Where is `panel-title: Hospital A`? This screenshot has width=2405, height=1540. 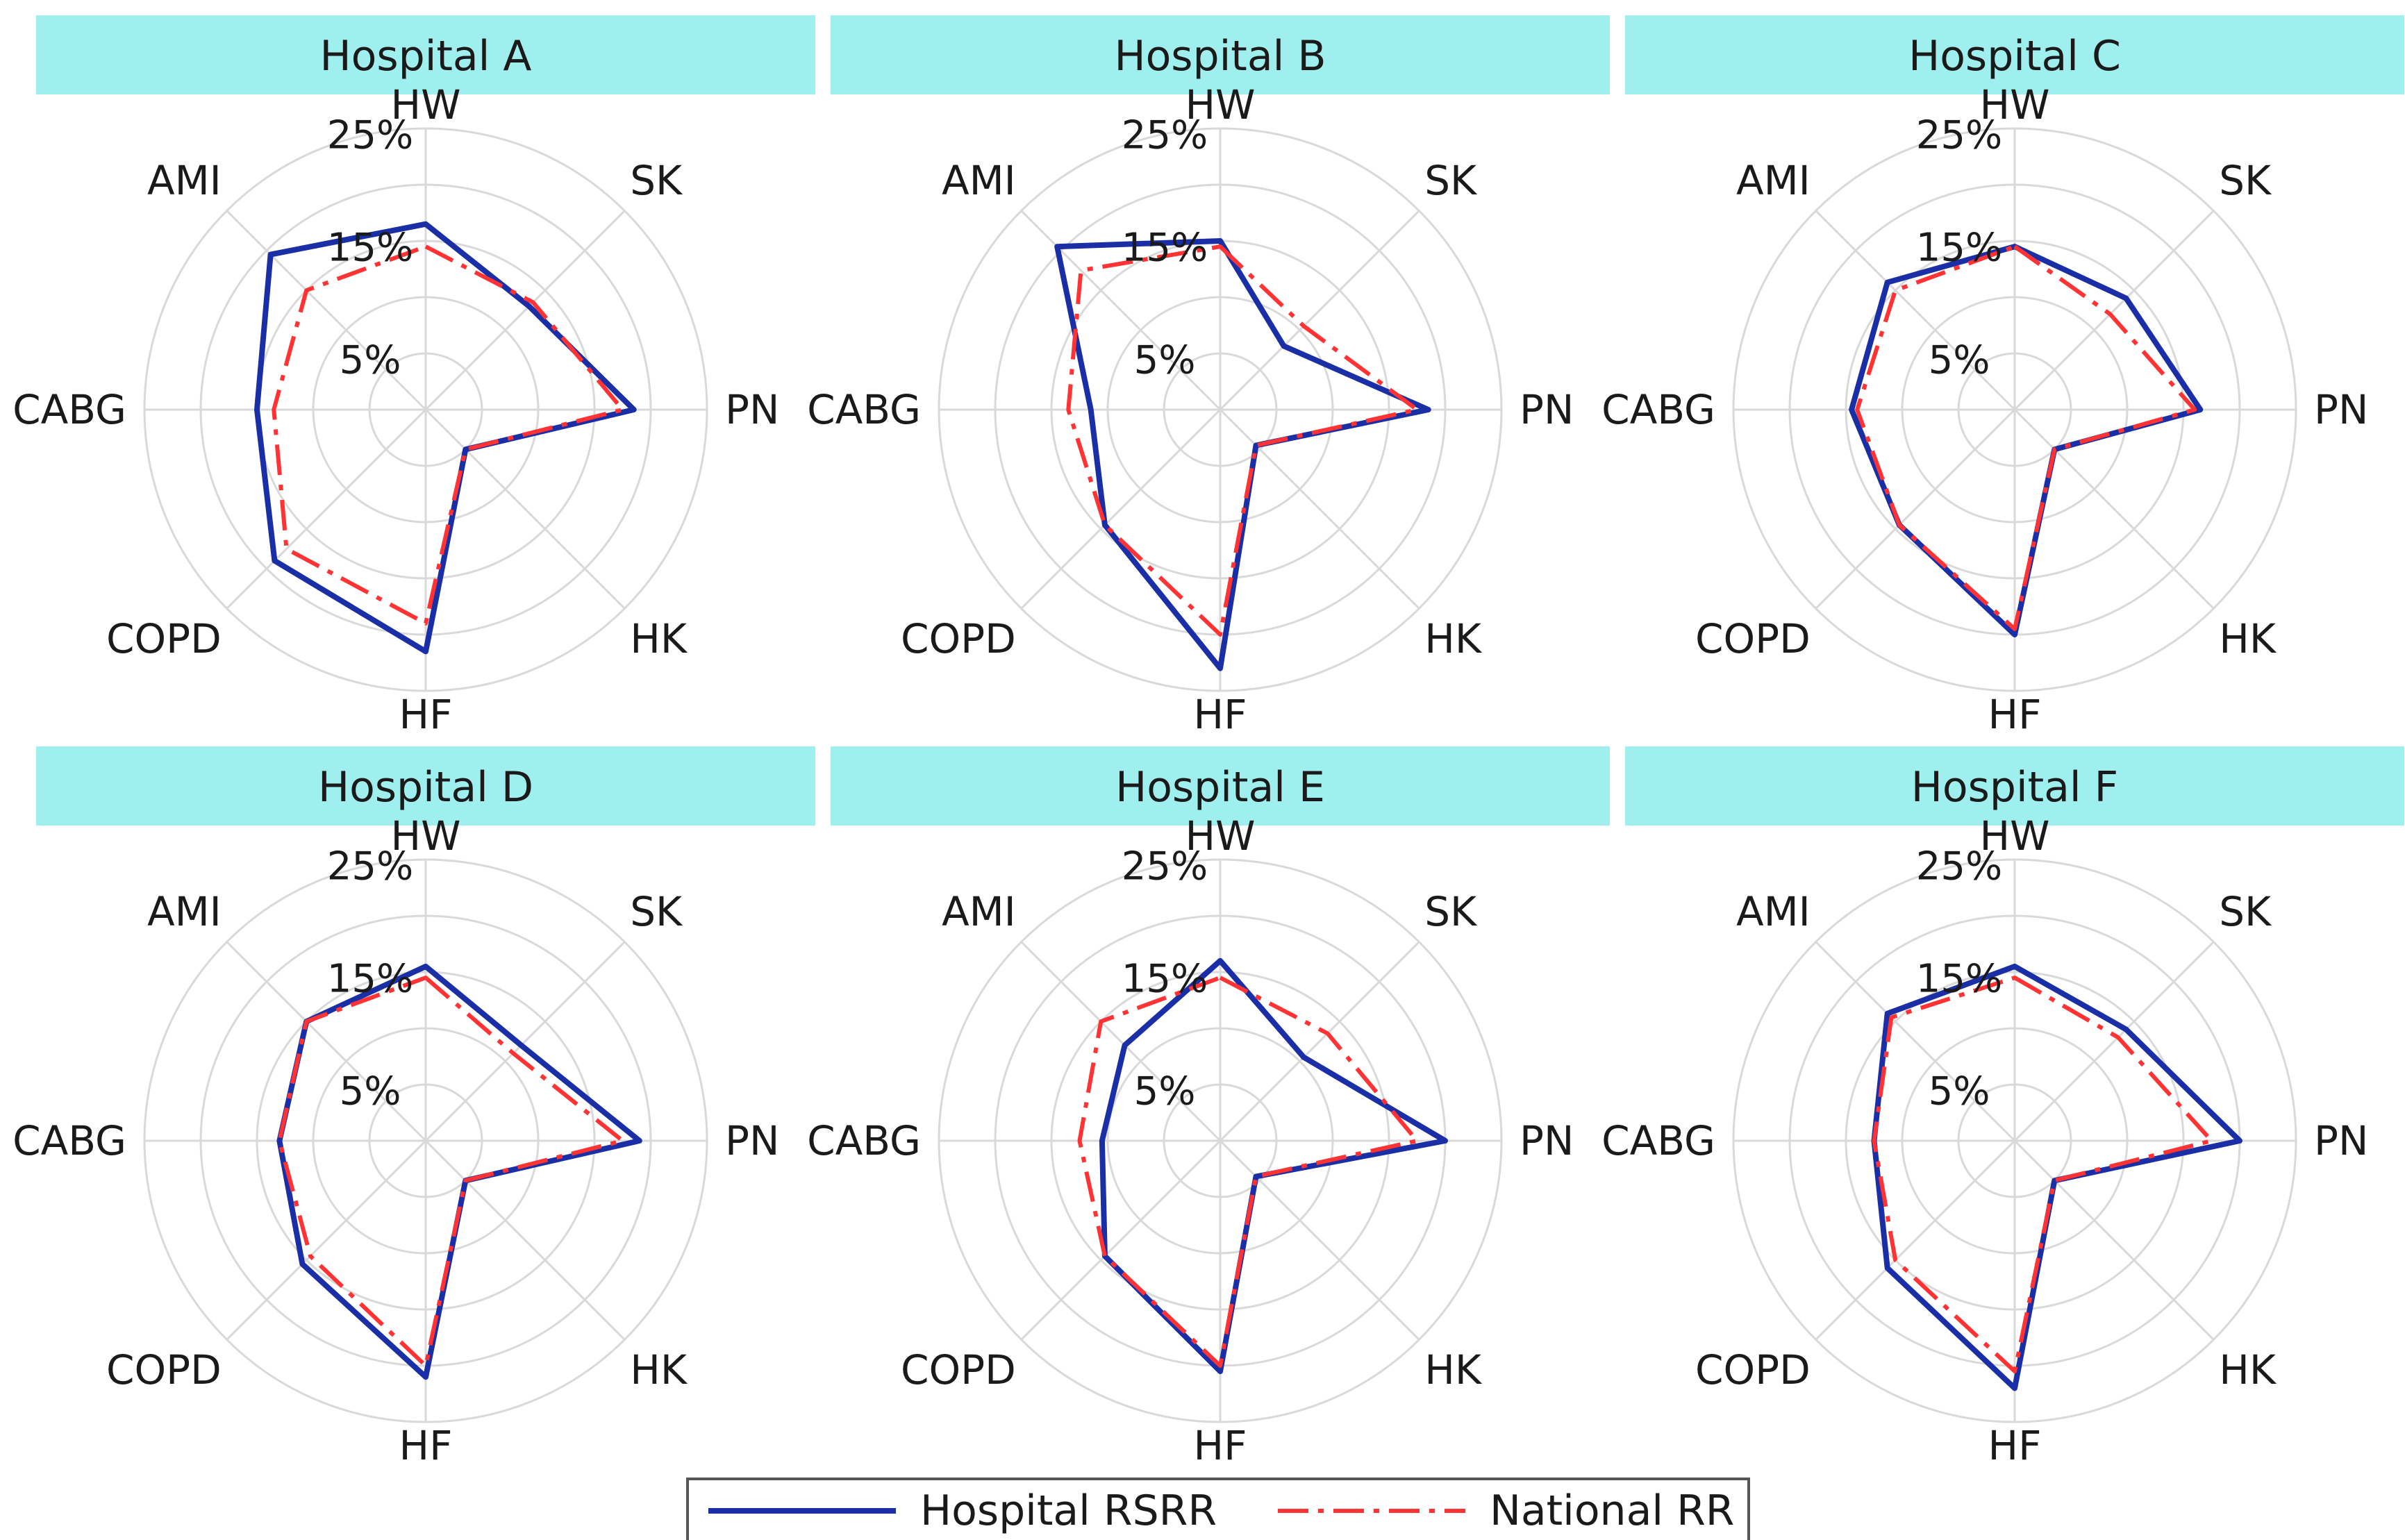
panel-title: Hospital A is located at coordinates (426, 56).